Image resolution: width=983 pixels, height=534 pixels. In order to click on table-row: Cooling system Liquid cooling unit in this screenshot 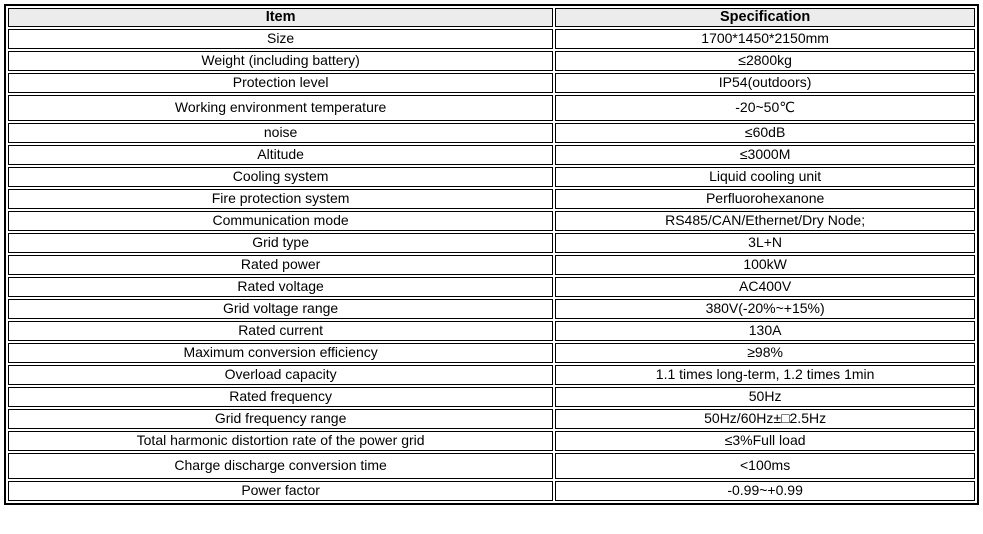, I will do `click(491, 177)`.